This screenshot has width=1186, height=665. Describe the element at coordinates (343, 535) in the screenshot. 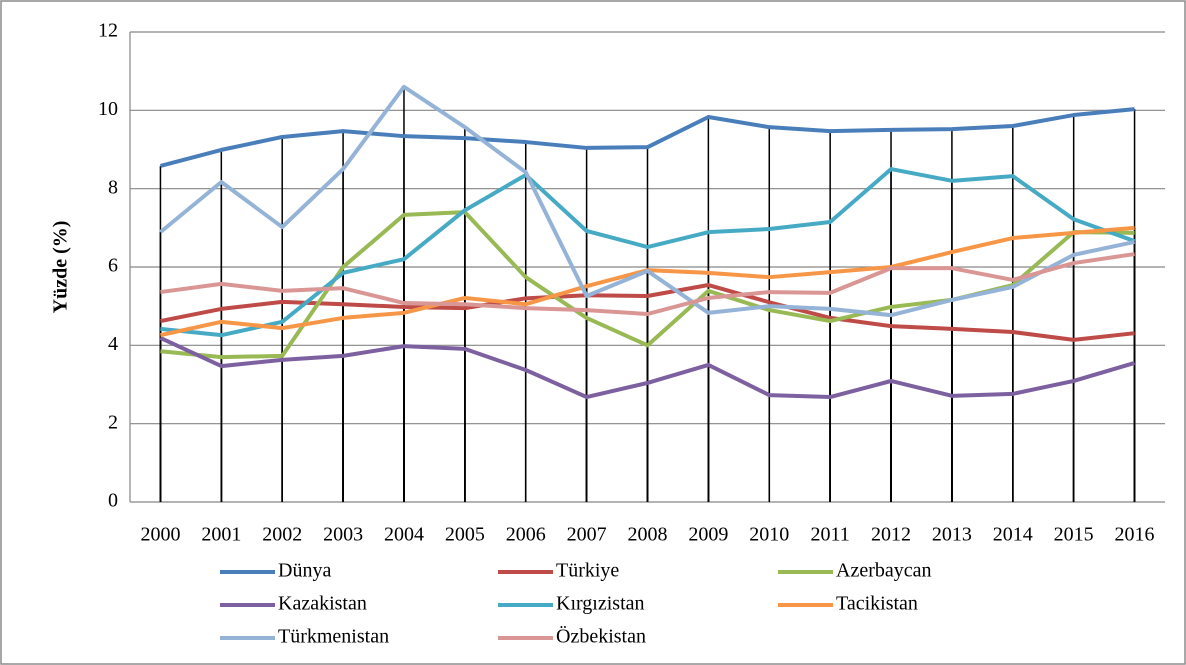

I see `x-tick-label: 2003` at that location.